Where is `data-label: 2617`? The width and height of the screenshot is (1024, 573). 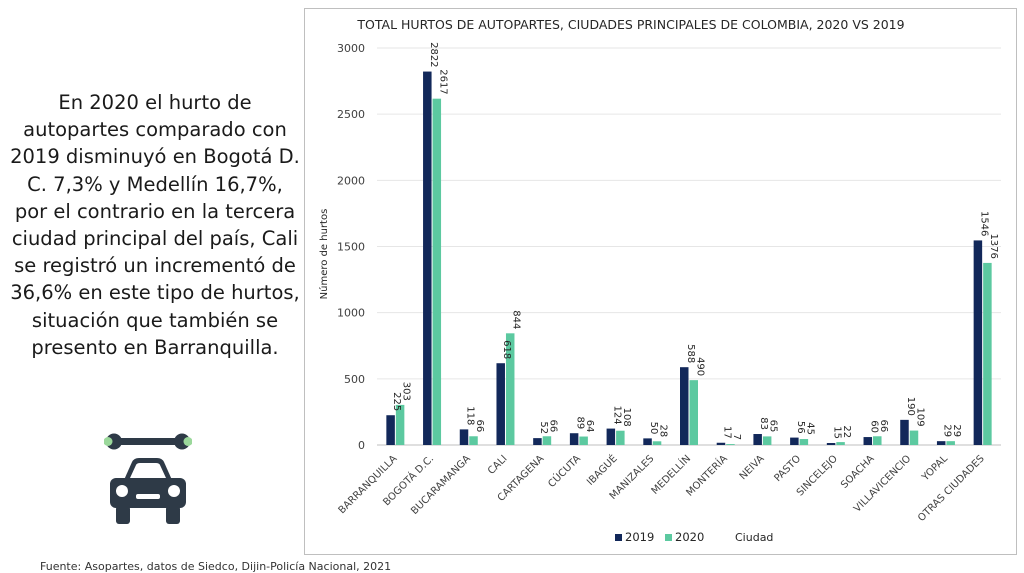 data-label: 2617 is located at coordinates (442, 81).